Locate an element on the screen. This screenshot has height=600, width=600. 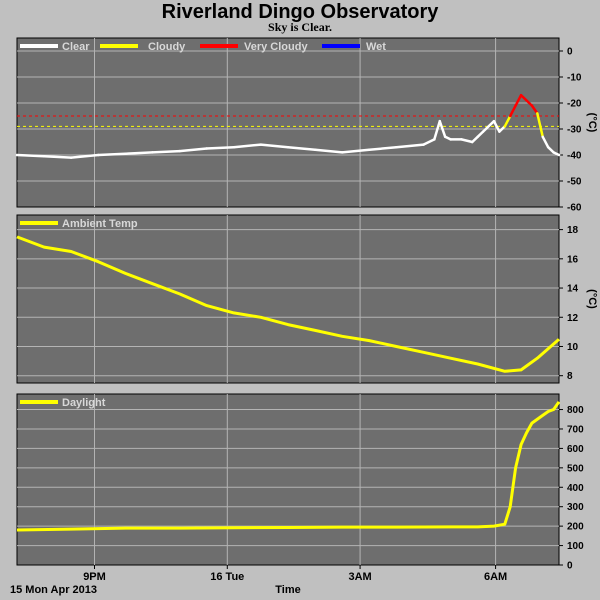
date-label: 15 Mon Apr 2013 is located at coordinates (53, 590).